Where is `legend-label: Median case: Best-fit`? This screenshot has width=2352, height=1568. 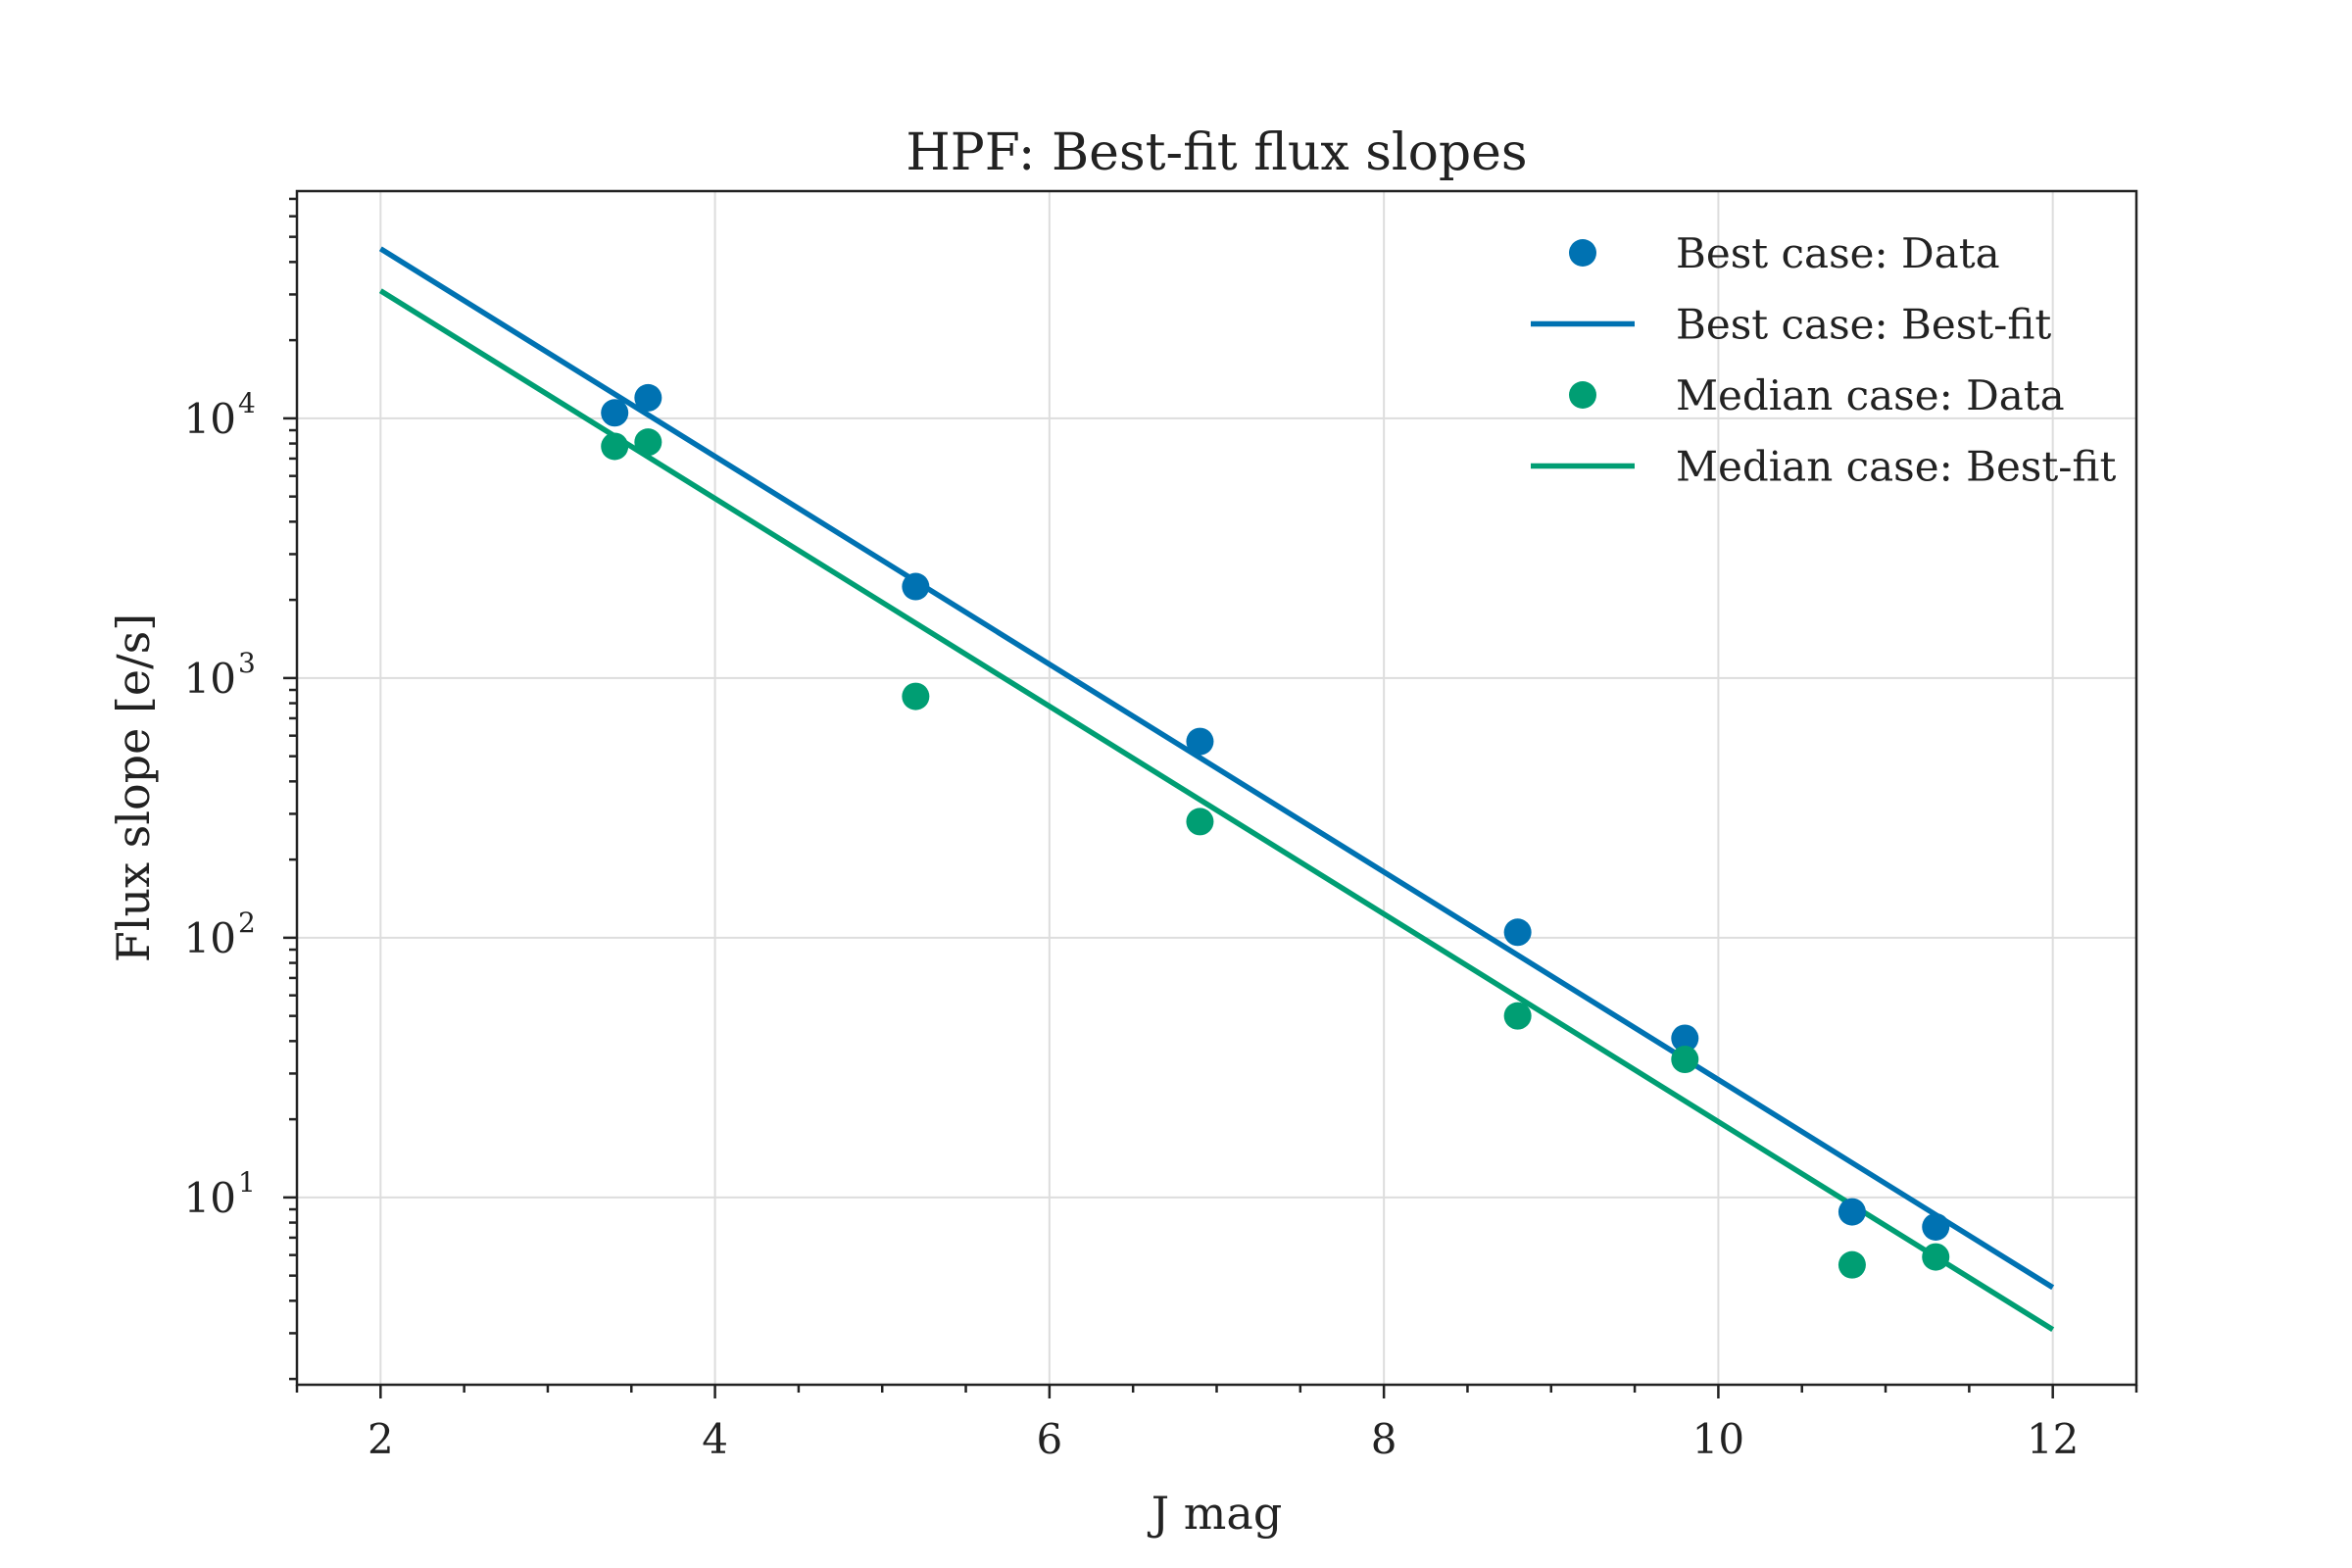
legend-label: Median case: Best-fit is located at coordinates (1896, 467).